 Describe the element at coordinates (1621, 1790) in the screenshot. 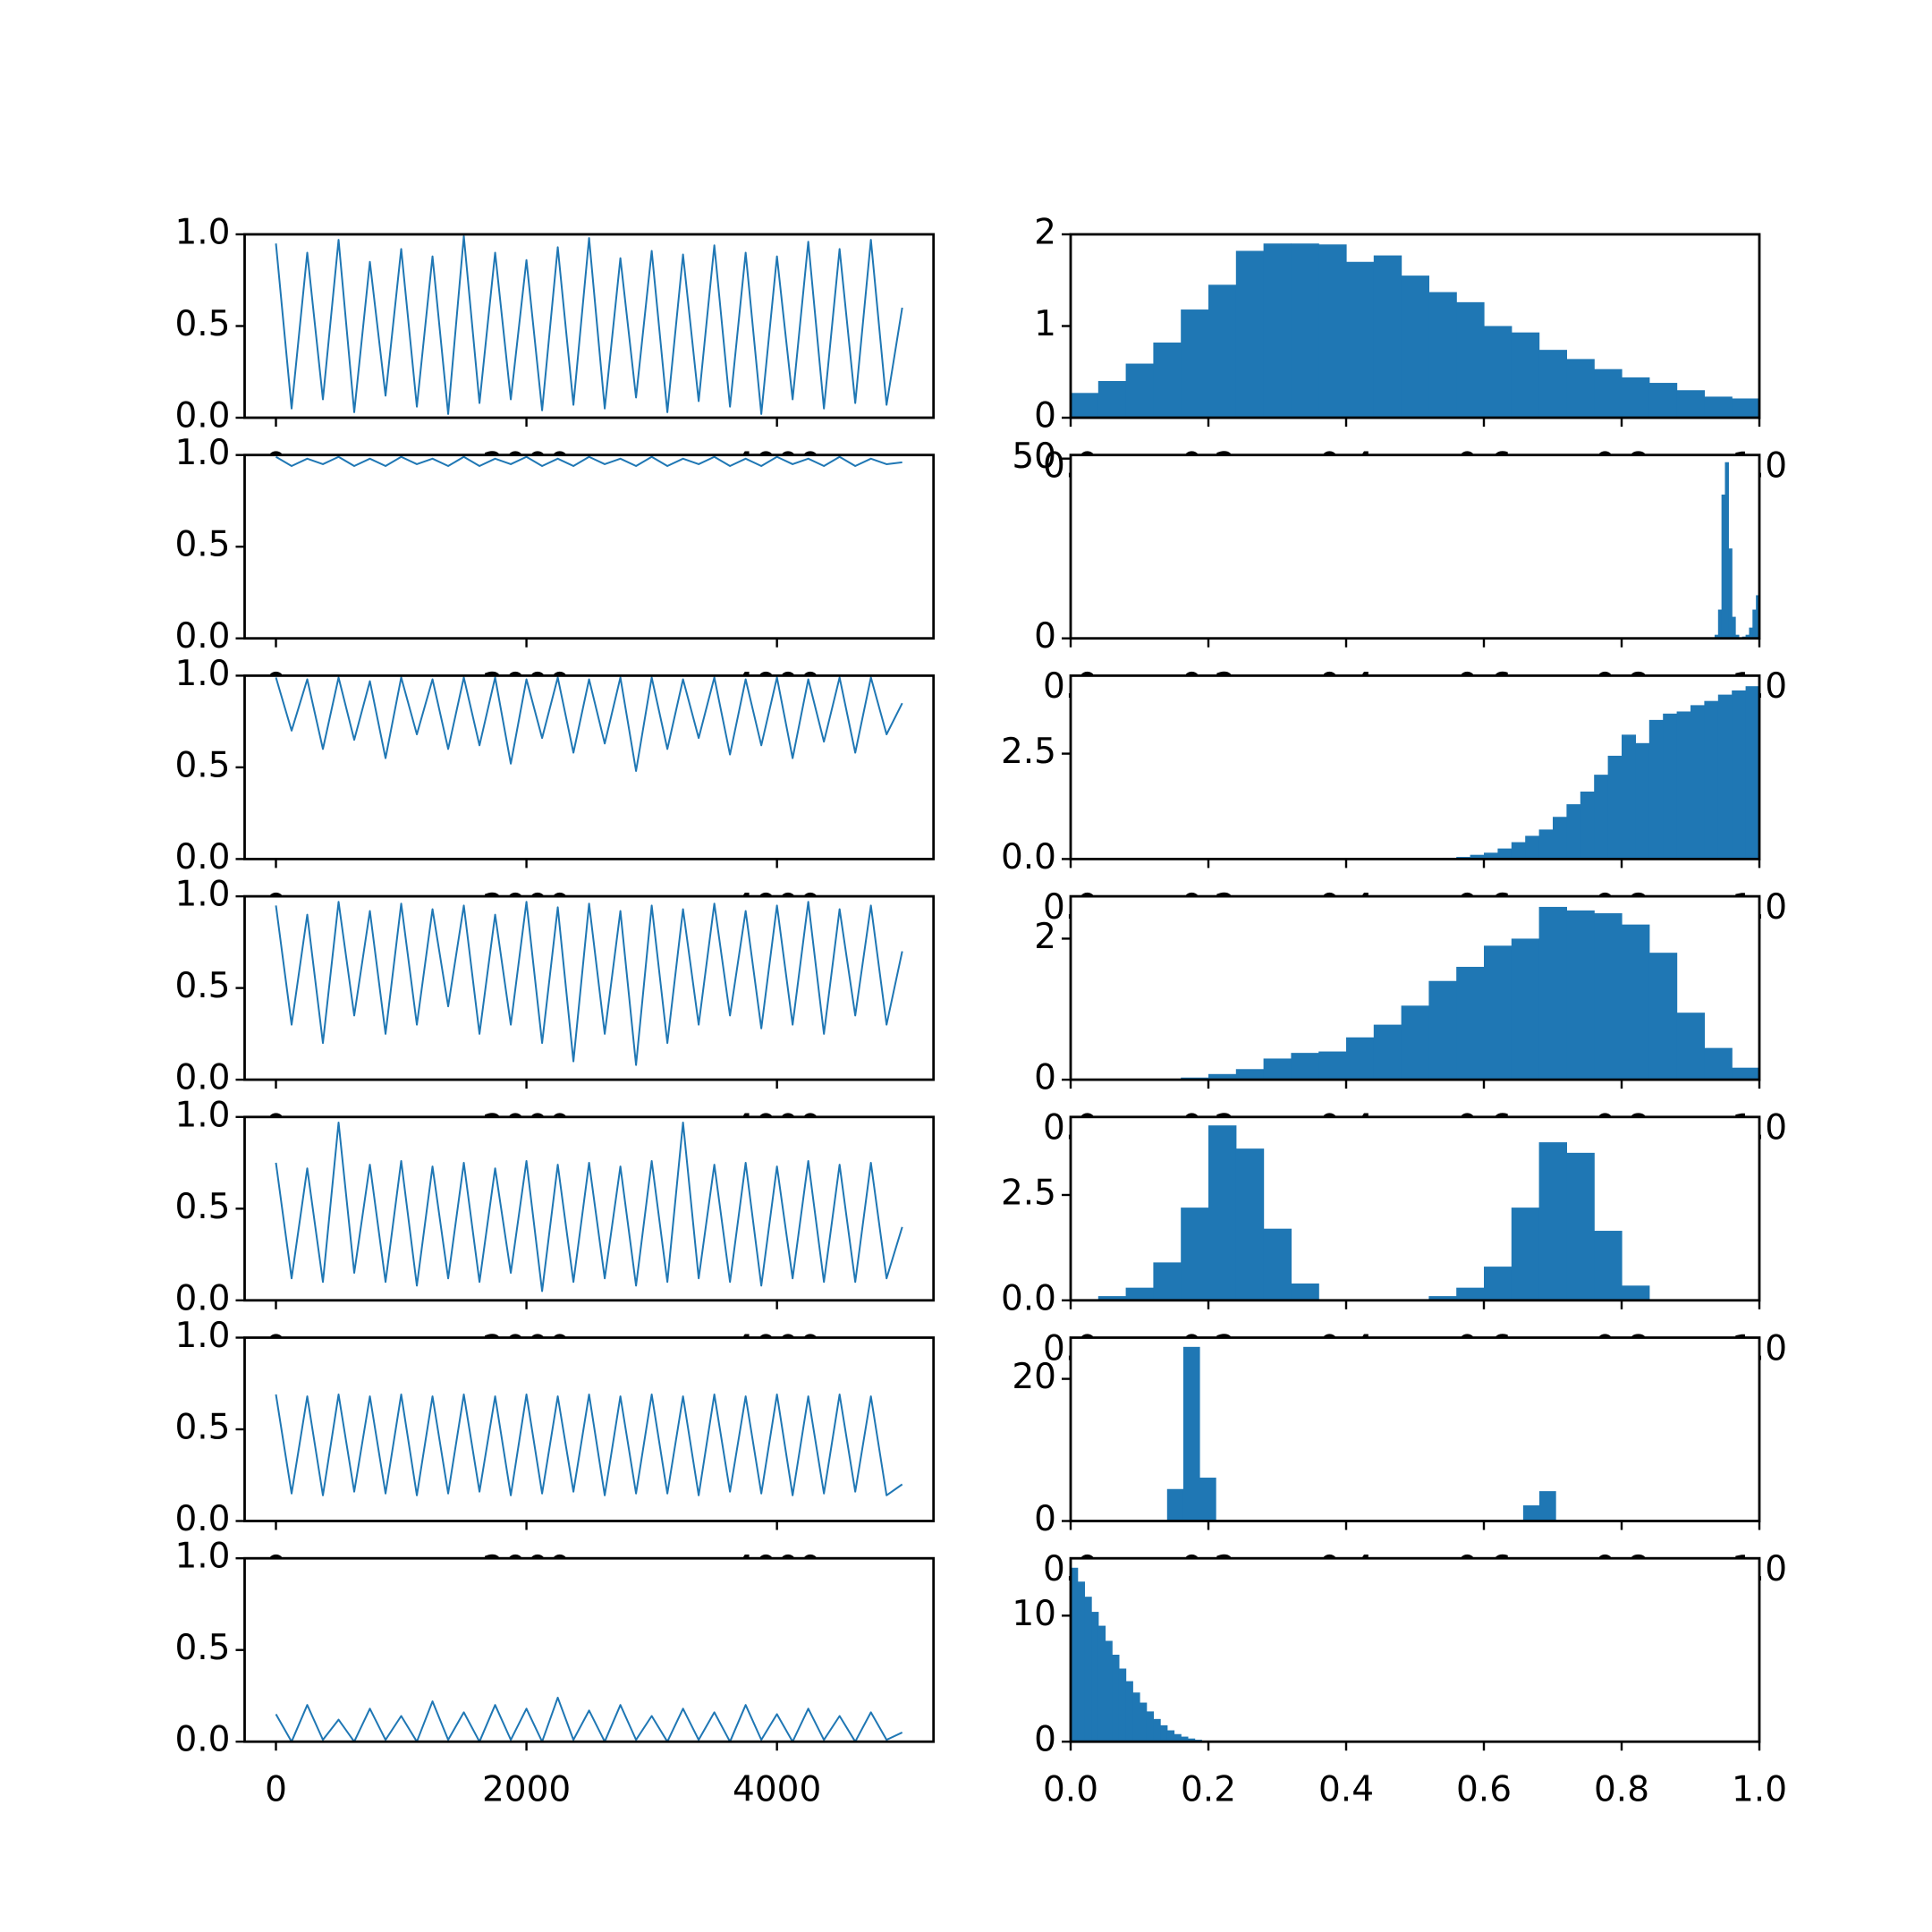

I see `x-tick-label: 0.8` at that location.